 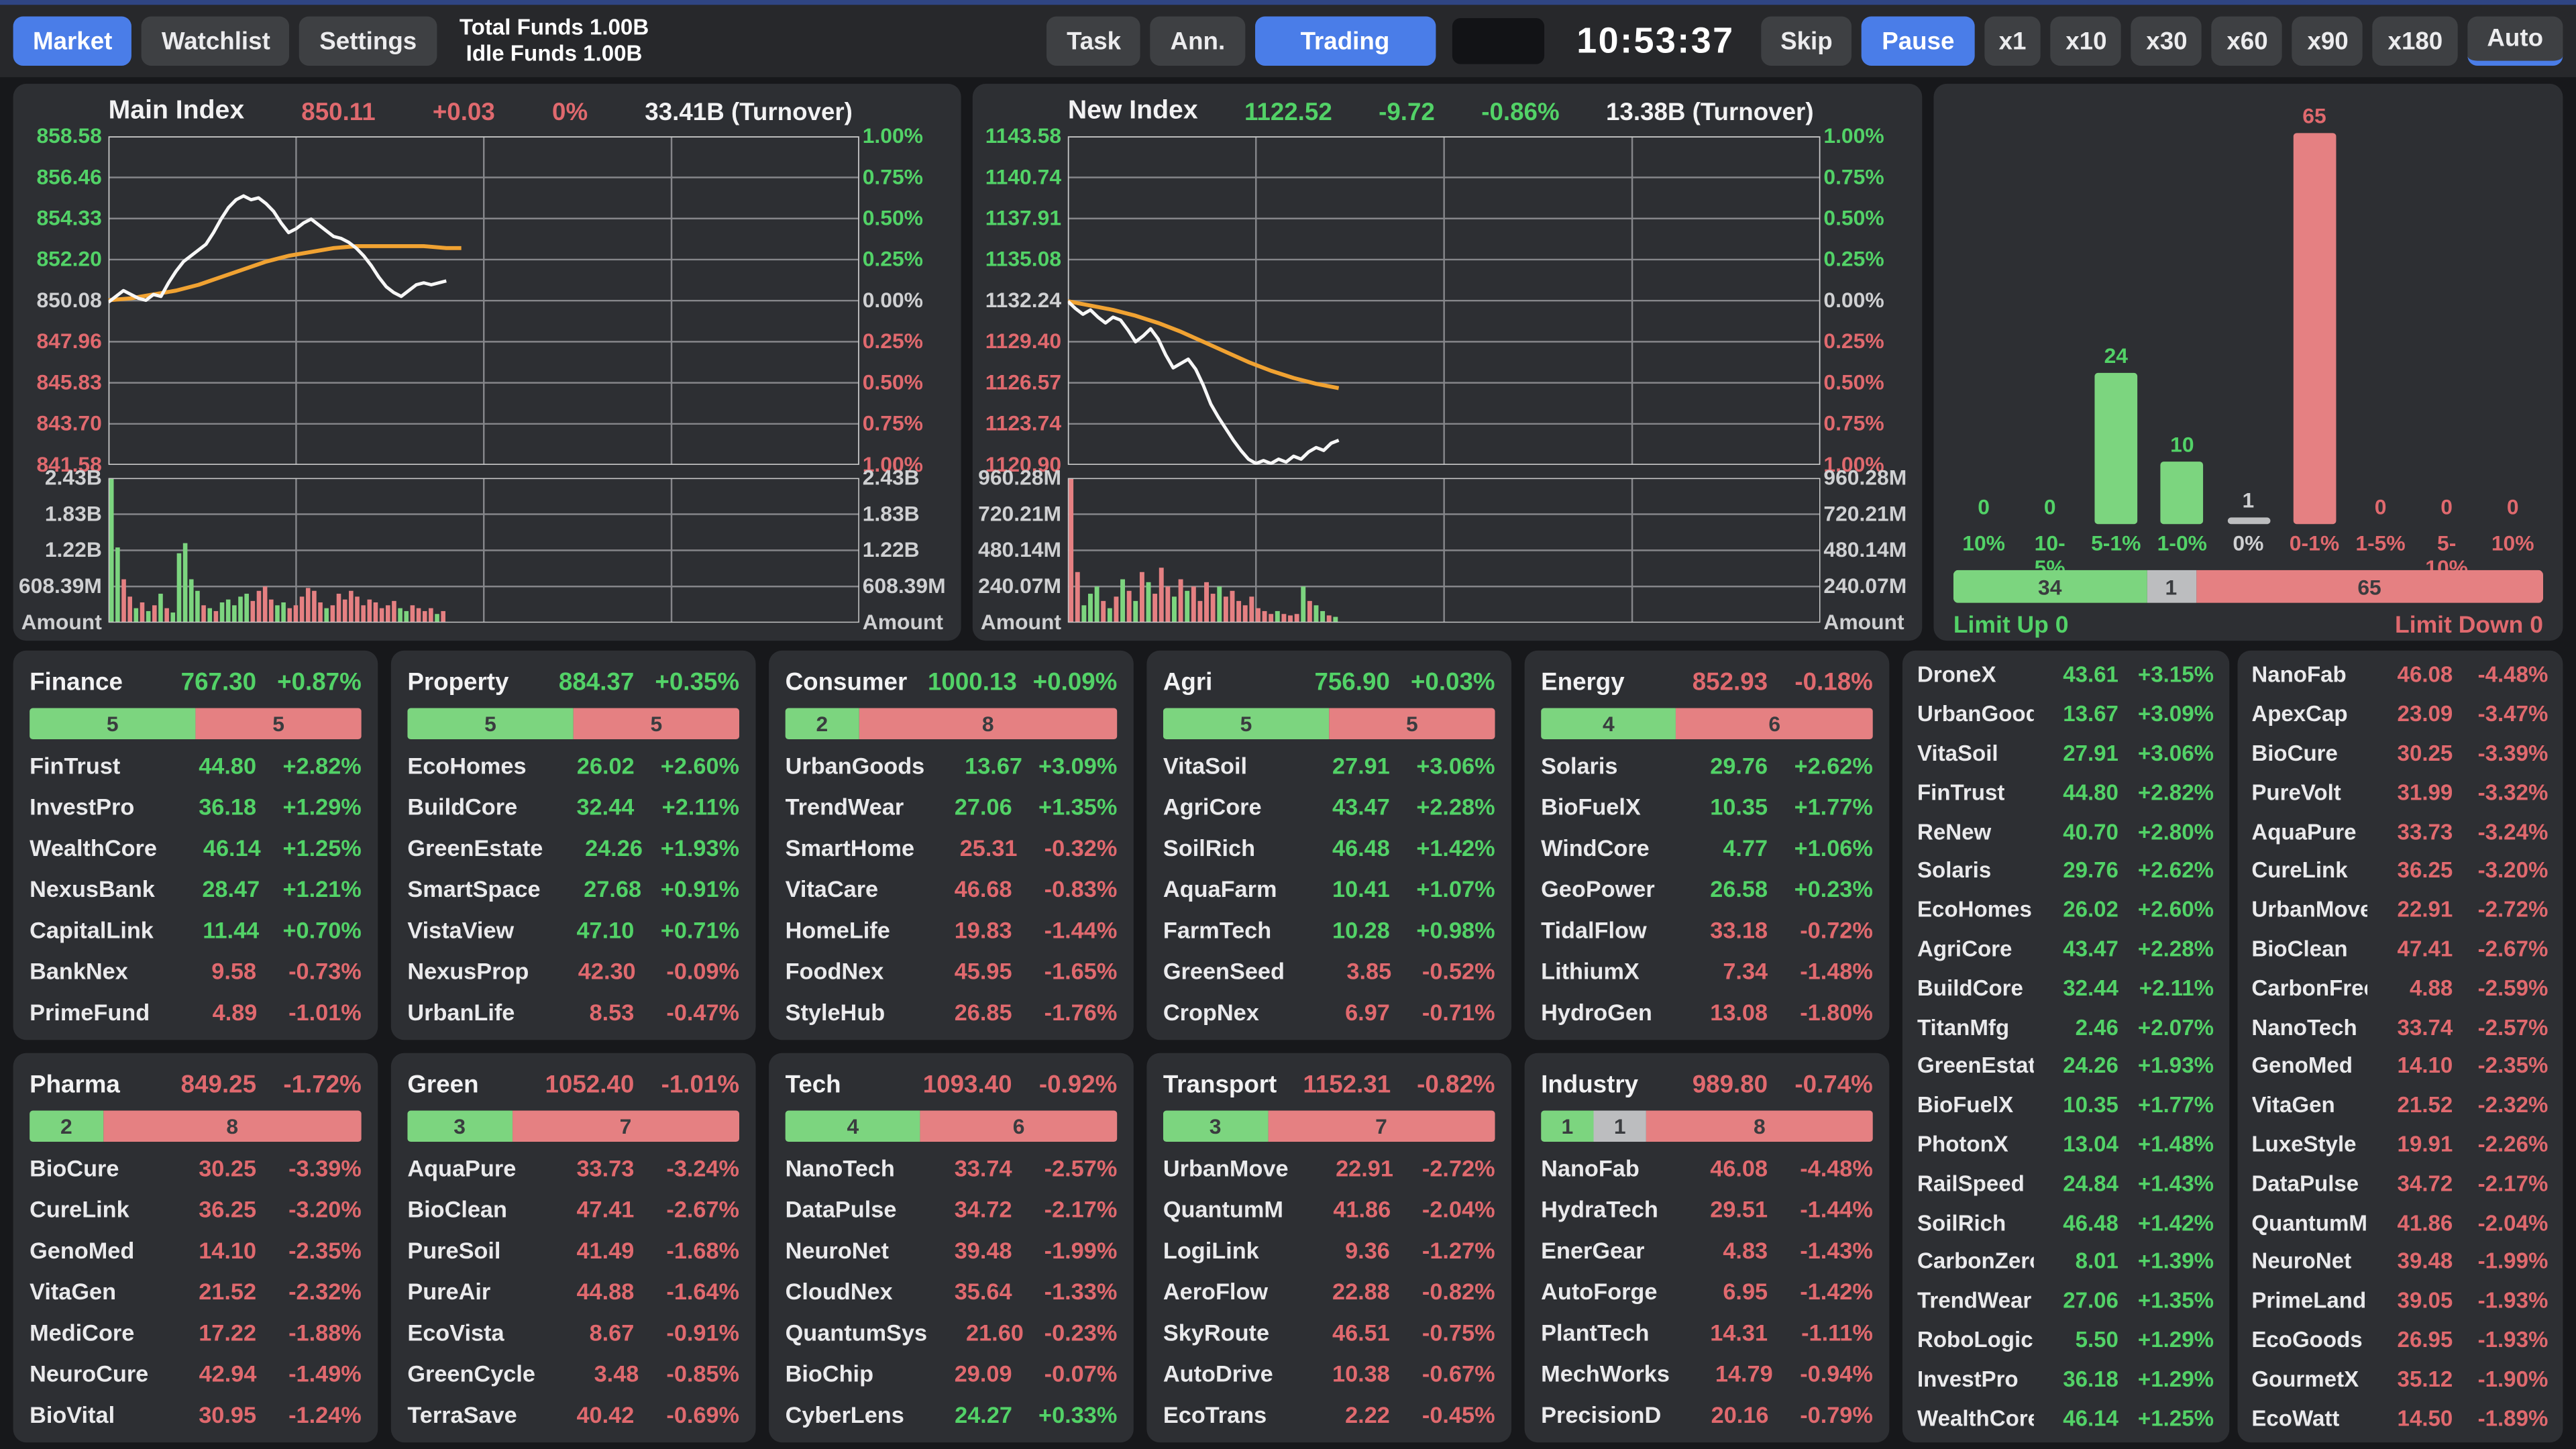 What do you see at coordinates (2065, 1183) in the screenshot?
I see `gainer-row: RailSpeed 24.84 +1.43%` at bounding box center [2065, 1183].